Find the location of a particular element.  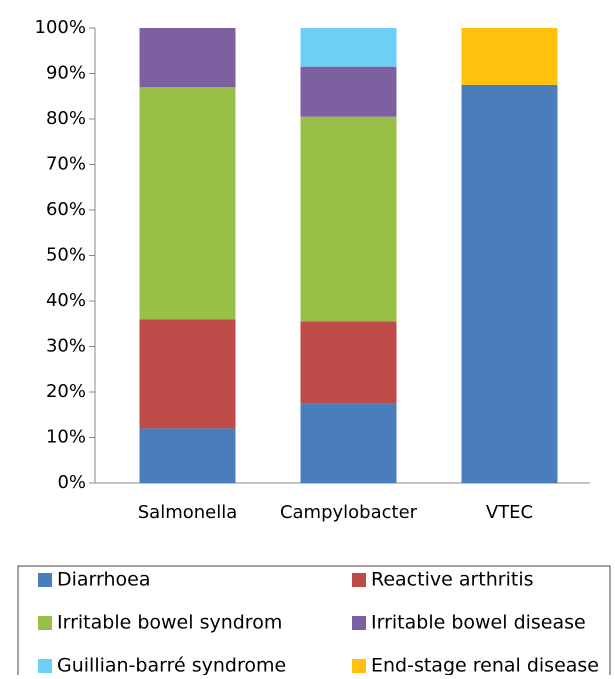

legend-label: Reactive arthritis is located at coordinates (452, 580).